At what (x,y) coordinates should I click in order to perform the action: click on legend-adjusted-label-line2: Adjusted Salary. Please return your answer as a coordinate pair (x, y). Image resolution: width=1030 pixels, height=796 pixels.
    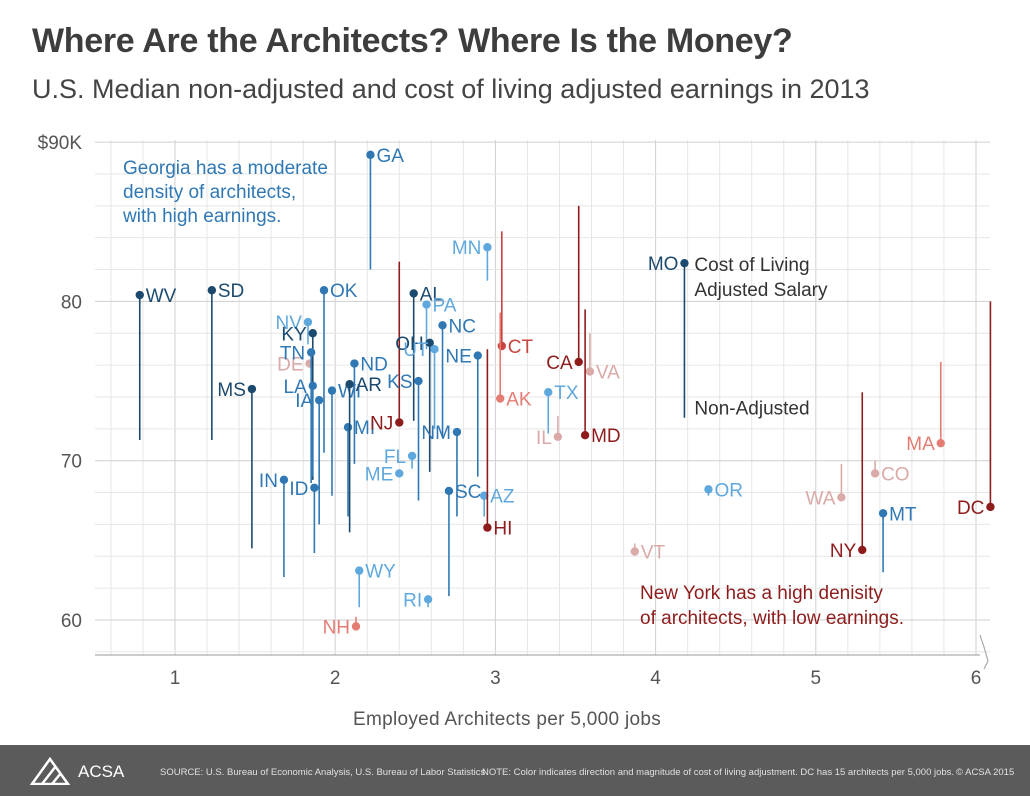
    Looking at the image, I should click on (761, 290).